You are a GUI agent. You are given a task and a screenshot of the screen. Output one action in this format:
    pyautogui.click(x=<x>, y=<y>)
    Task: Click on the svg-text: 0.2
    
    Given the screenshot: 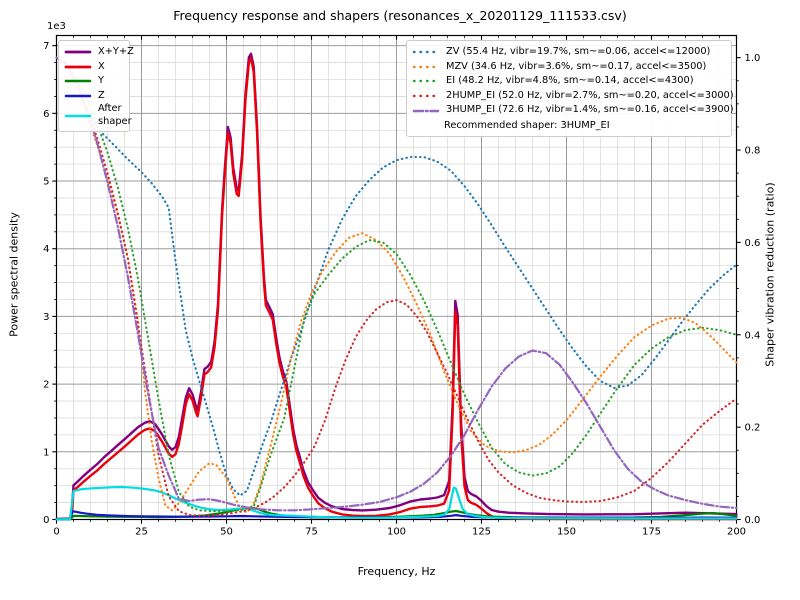 What is the action you would take?
    pyautogui.click(x=753, y=428)
    